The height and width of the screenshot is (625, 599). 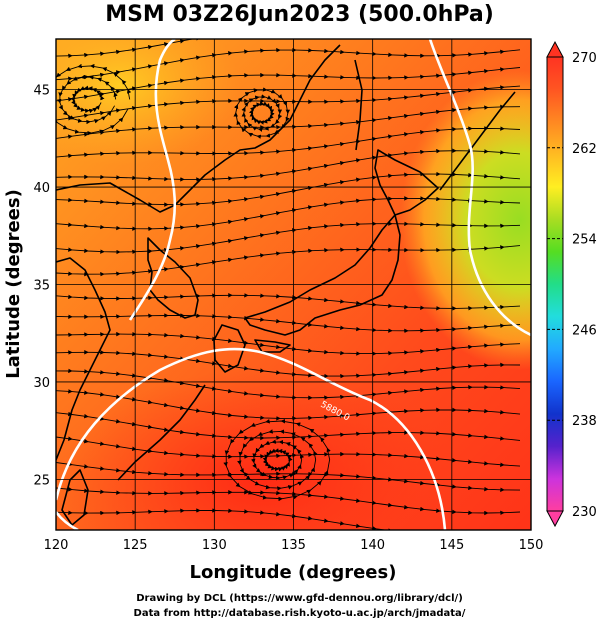 What do you see at coordinates (41, 383) in the screenshot?
I see `y-tick-label: 30` at bounding box center [41, 383].